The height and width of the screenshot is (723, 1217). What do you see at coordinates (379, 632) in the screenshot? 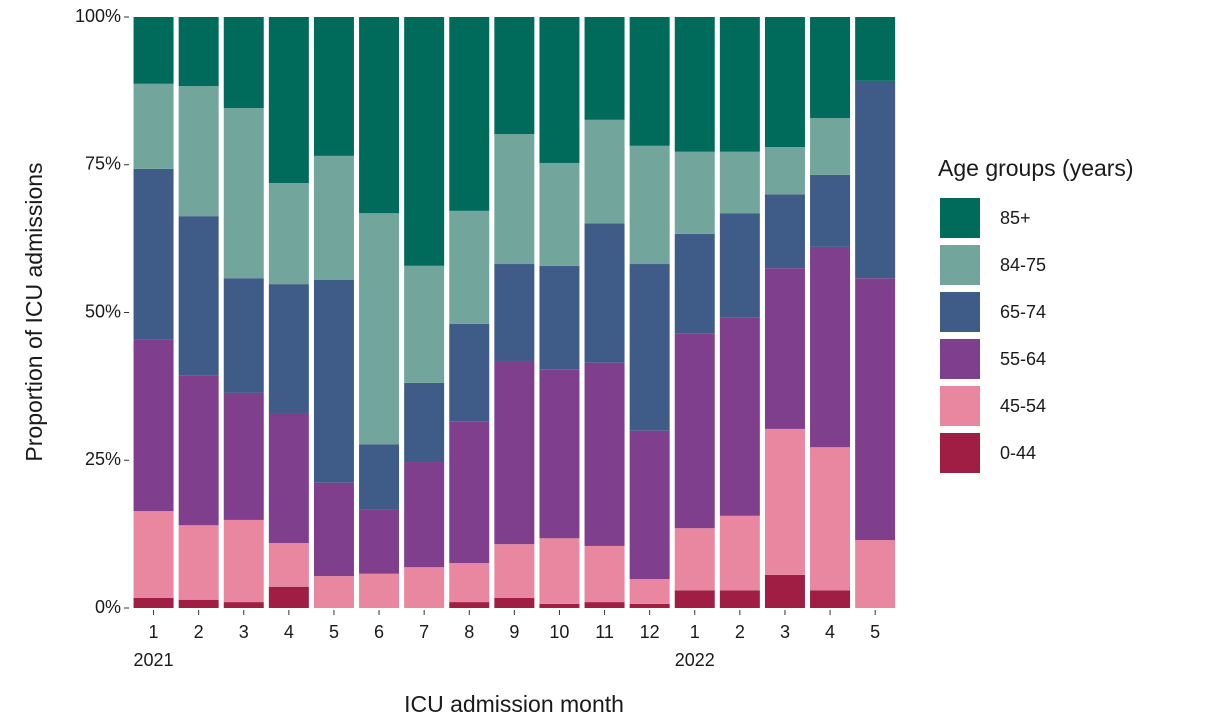
I see `x-tick-label: 6` at bounding box center [379, 632].